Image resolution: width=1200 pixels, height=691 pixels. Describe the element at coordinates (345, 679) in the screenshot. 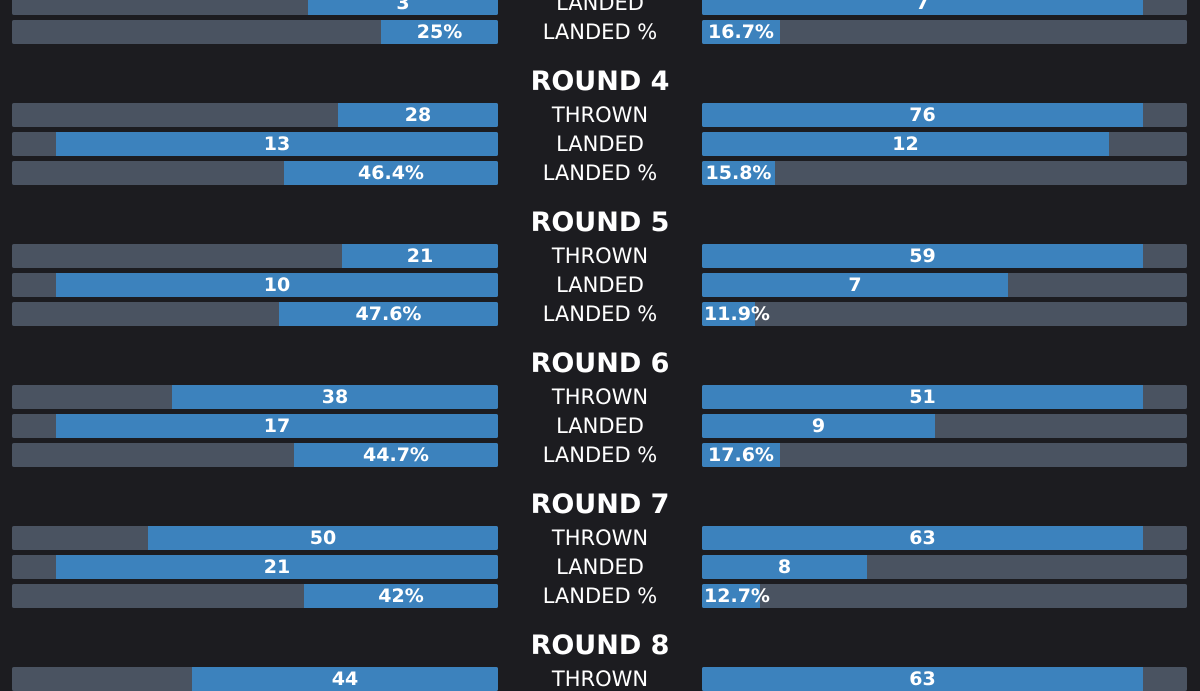

I see `left-value-label: 44` at that location.